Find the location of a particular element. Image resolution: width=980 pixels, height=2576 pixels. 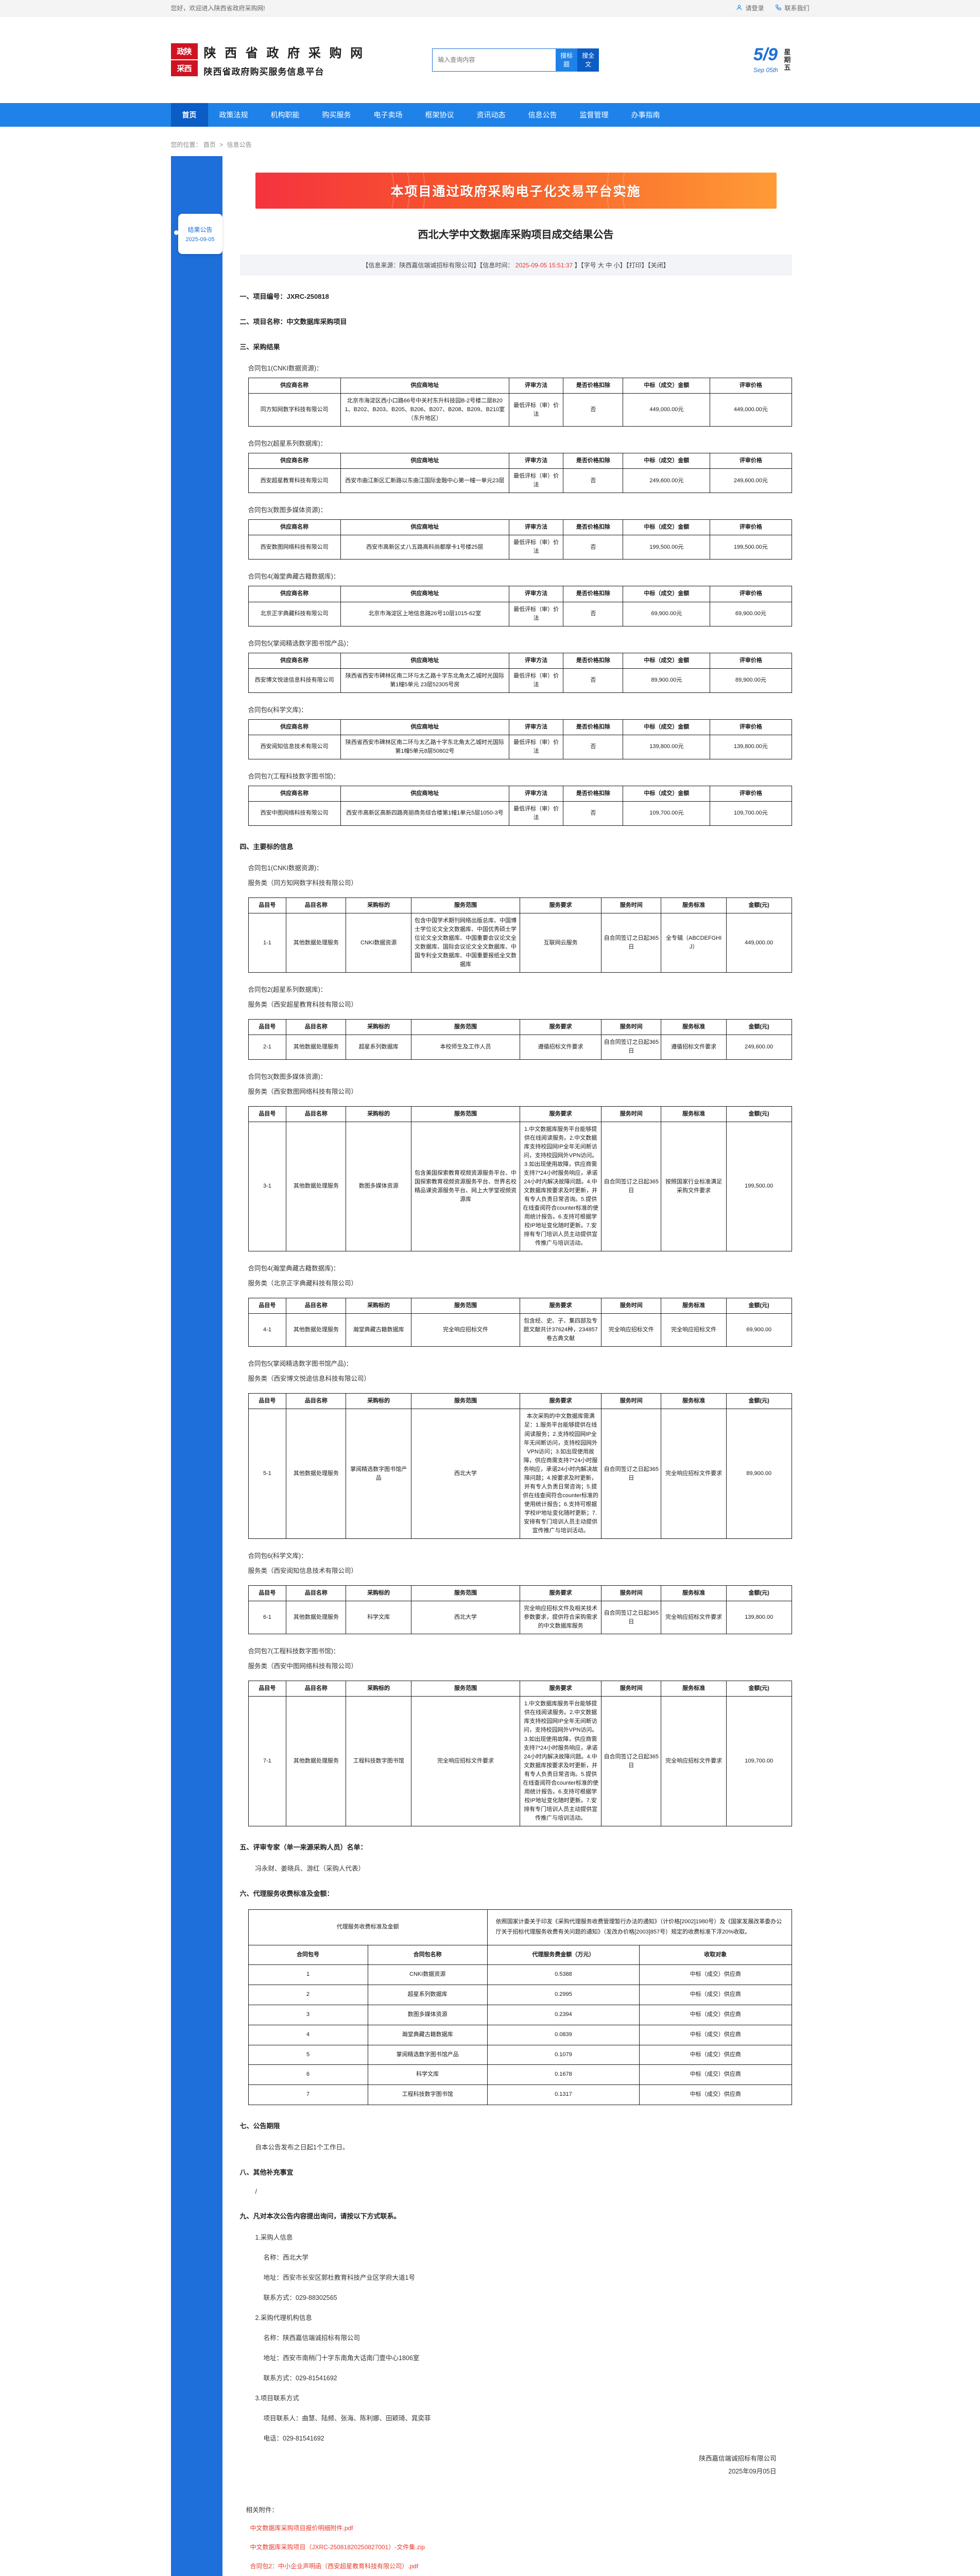

section-9-heading: 九、凡对本次公告内容提出询问，请按以下方式联系。 is located at coordinates (320, 2216).